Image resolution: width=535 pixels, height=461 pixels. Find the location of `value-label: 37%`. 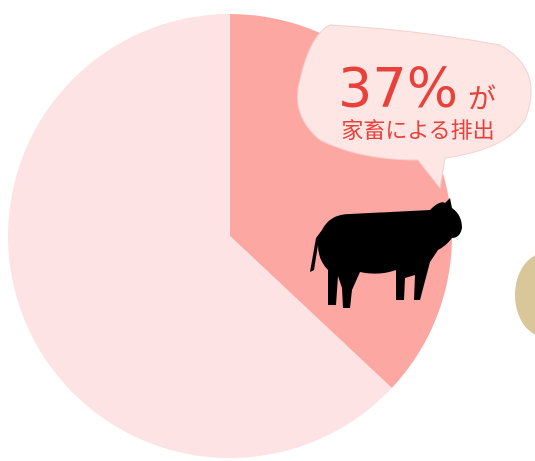

value-label: 37% is located at coordinates (398, 88).